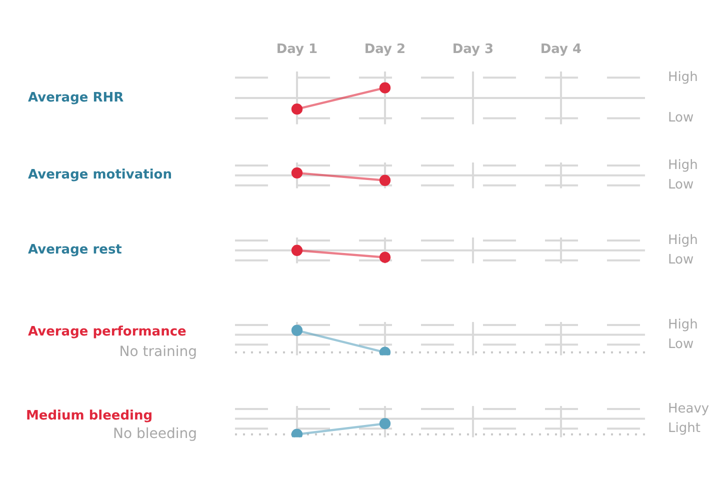  I want to click on y-axis-title: Average motivation, so click(100, 174).